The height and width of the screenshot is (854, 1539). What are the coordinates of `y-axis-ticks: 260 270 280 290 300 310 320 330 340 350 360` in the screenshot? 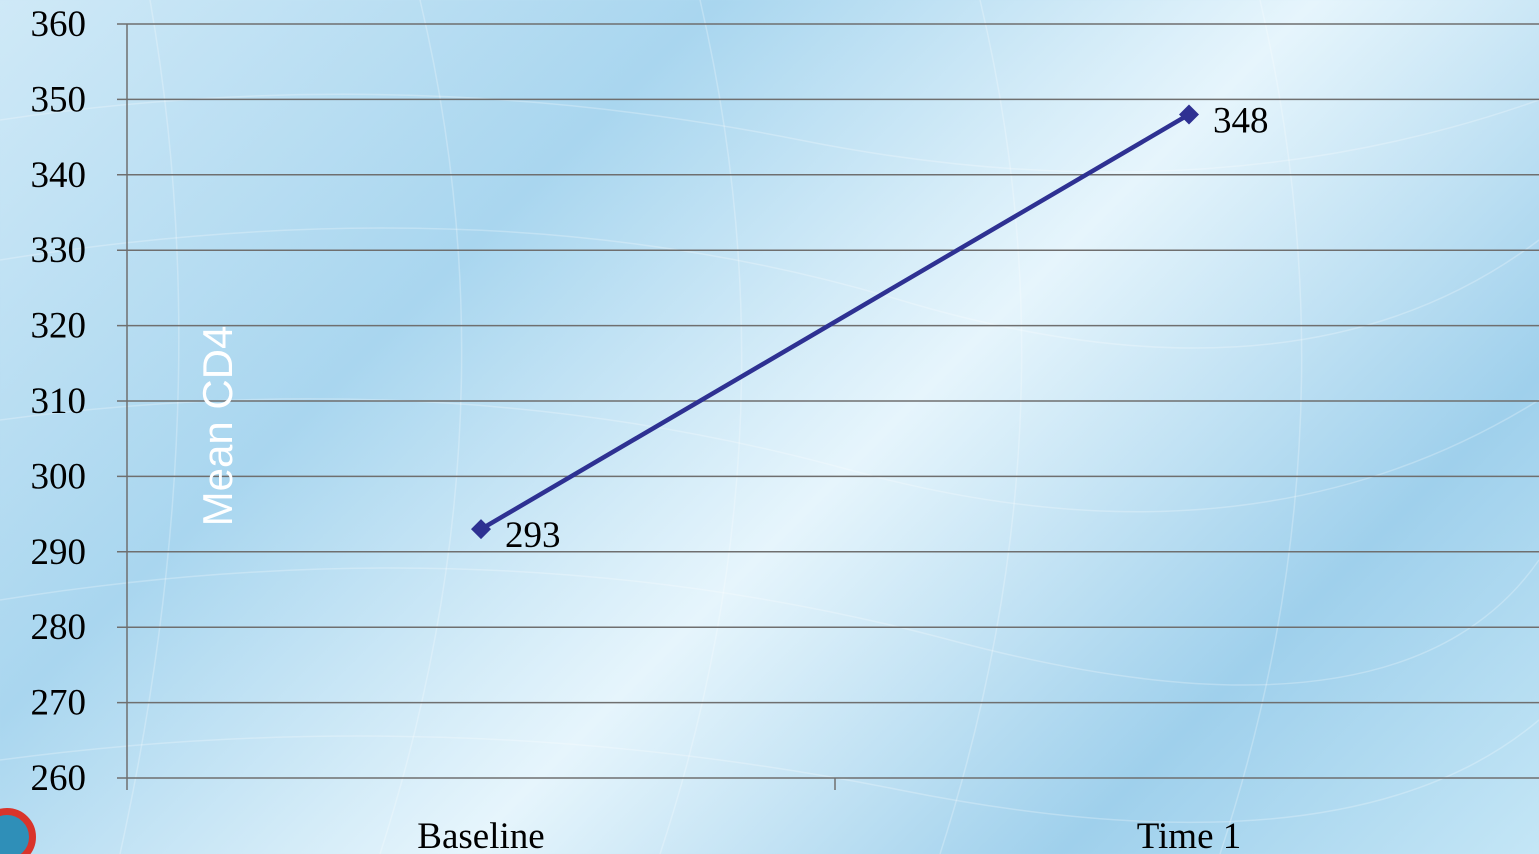 It's located at (59, 401).